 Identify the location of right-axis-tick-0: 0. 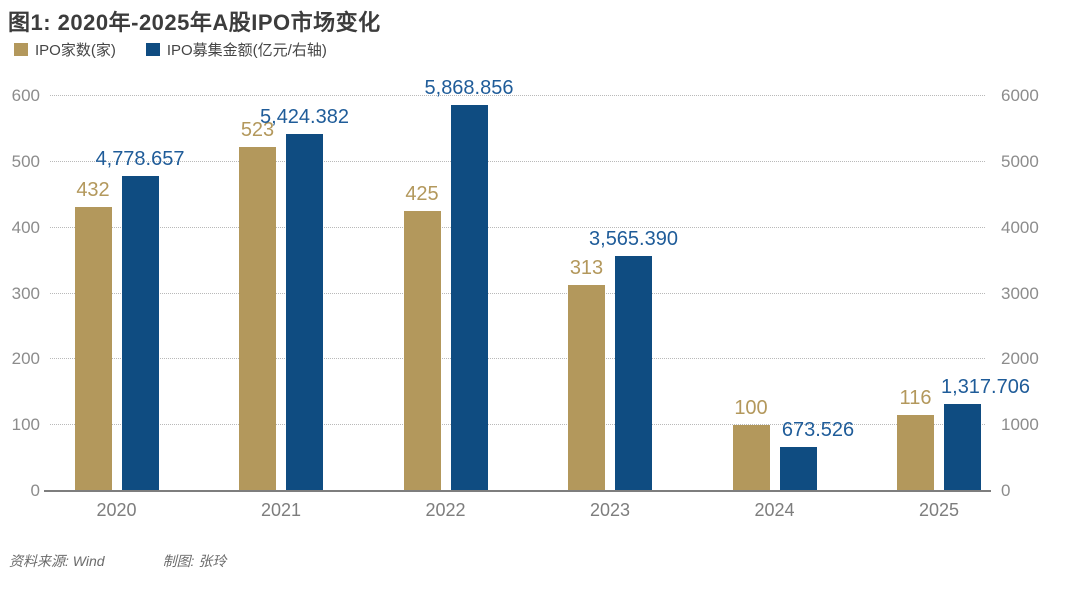
(1006, 490).